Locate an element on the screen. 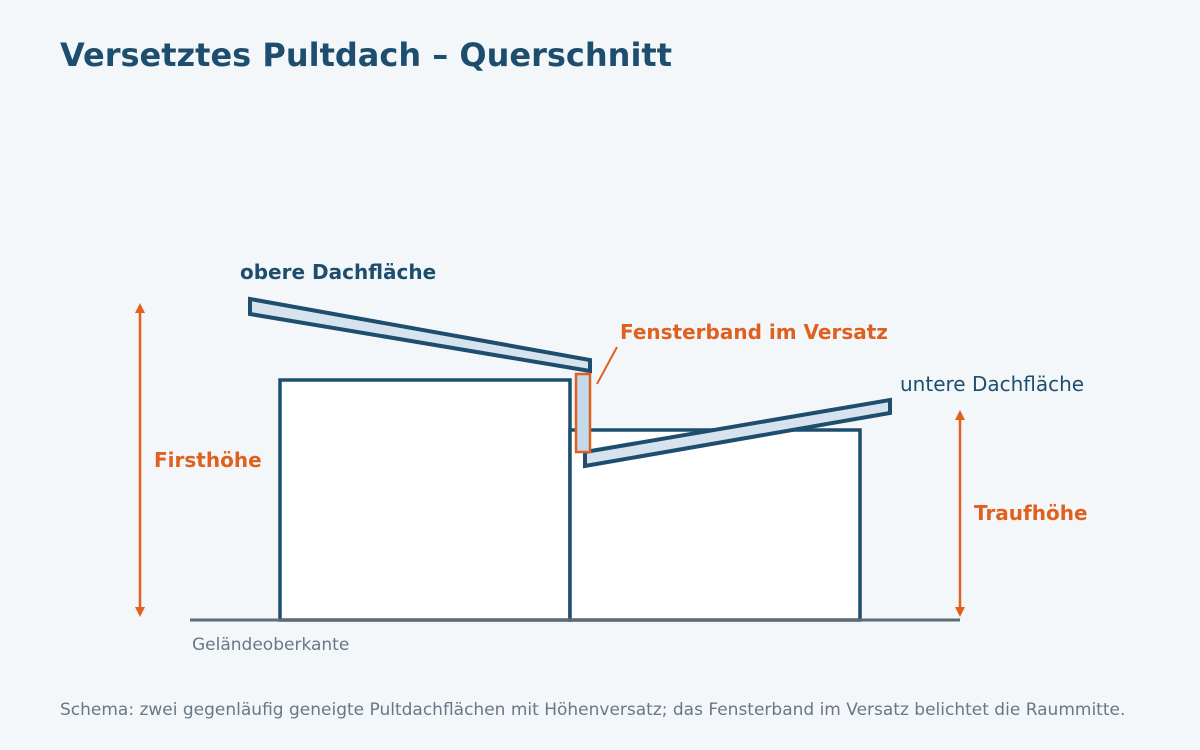  lower-roof-label: untere Dachfläche is located at coordinates (992, 384).